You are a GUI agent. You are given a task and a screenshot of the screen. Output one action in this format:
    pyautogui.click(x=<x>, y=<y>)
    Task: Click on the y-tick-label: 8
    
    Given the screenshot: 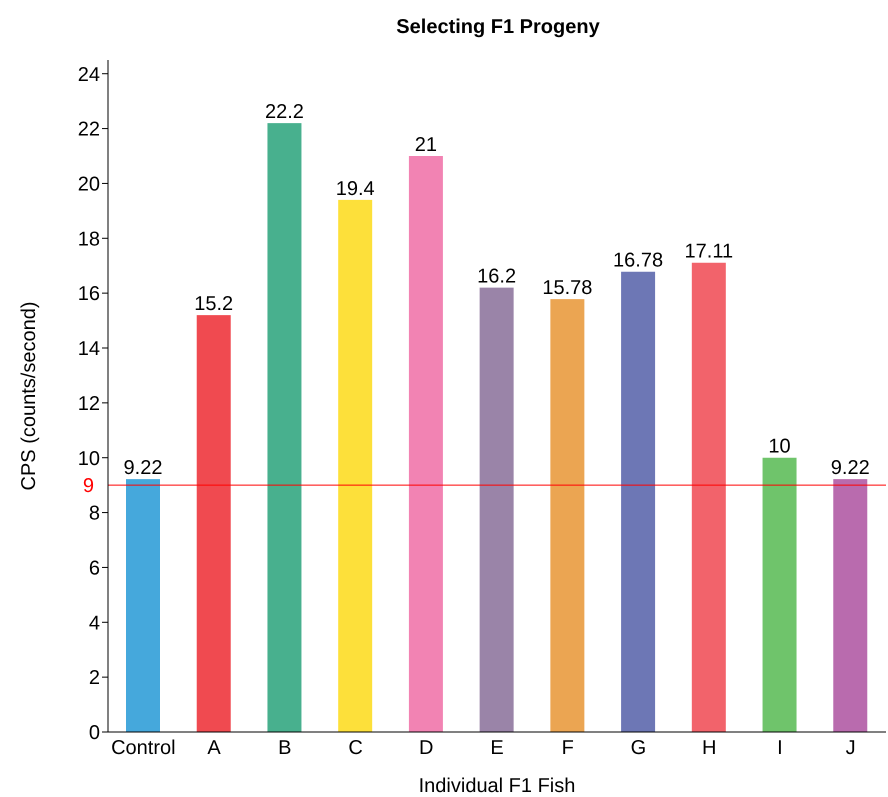 What is the action you would take?
    pyautogui.click(x=94, y=513)
    